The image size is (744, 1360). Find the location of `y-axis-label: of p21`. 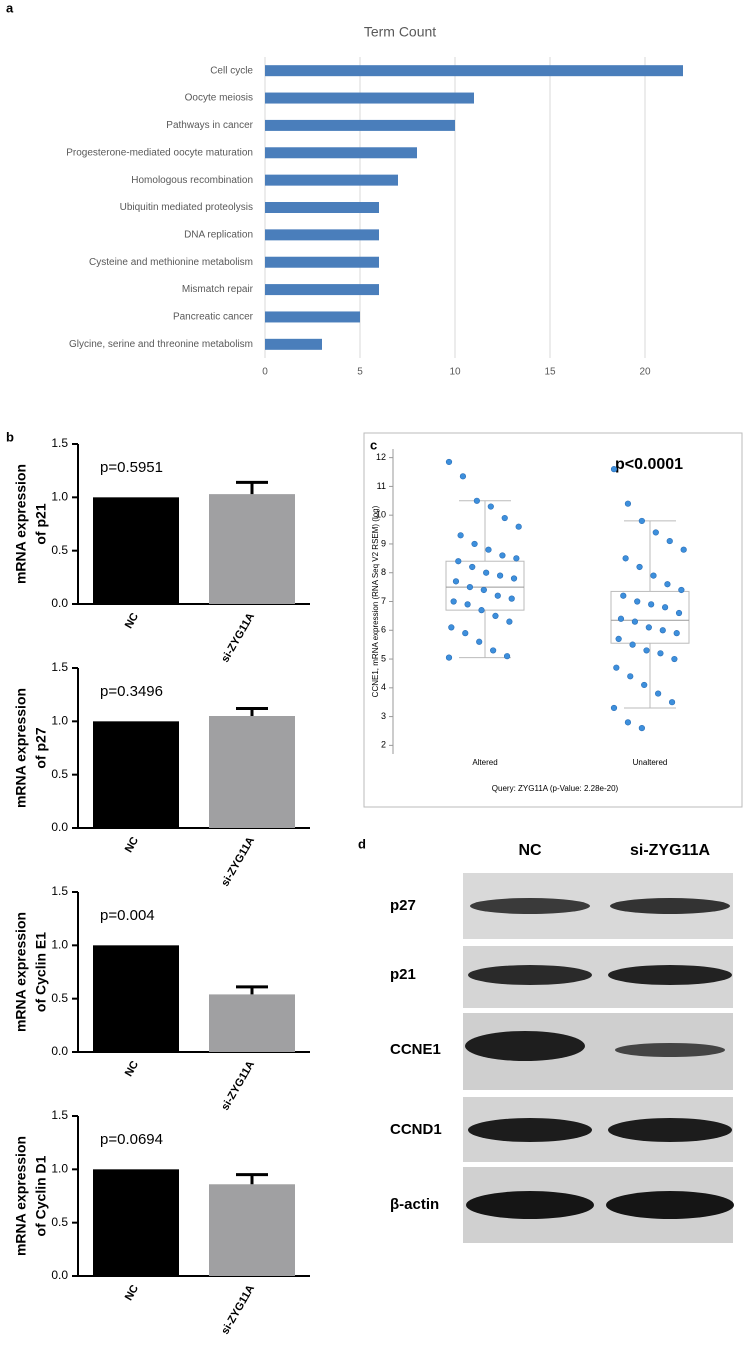

y-axis-label: of p21 is located at coordinates (41, 523).